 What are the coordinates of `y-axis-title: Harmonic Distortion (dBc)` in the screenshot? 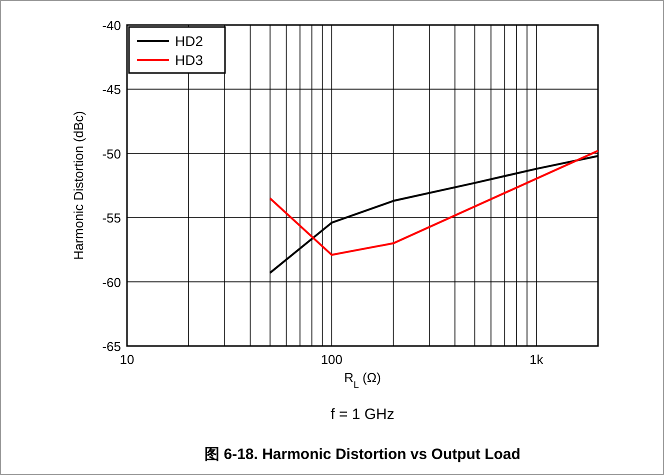 It's located at (78, 185).